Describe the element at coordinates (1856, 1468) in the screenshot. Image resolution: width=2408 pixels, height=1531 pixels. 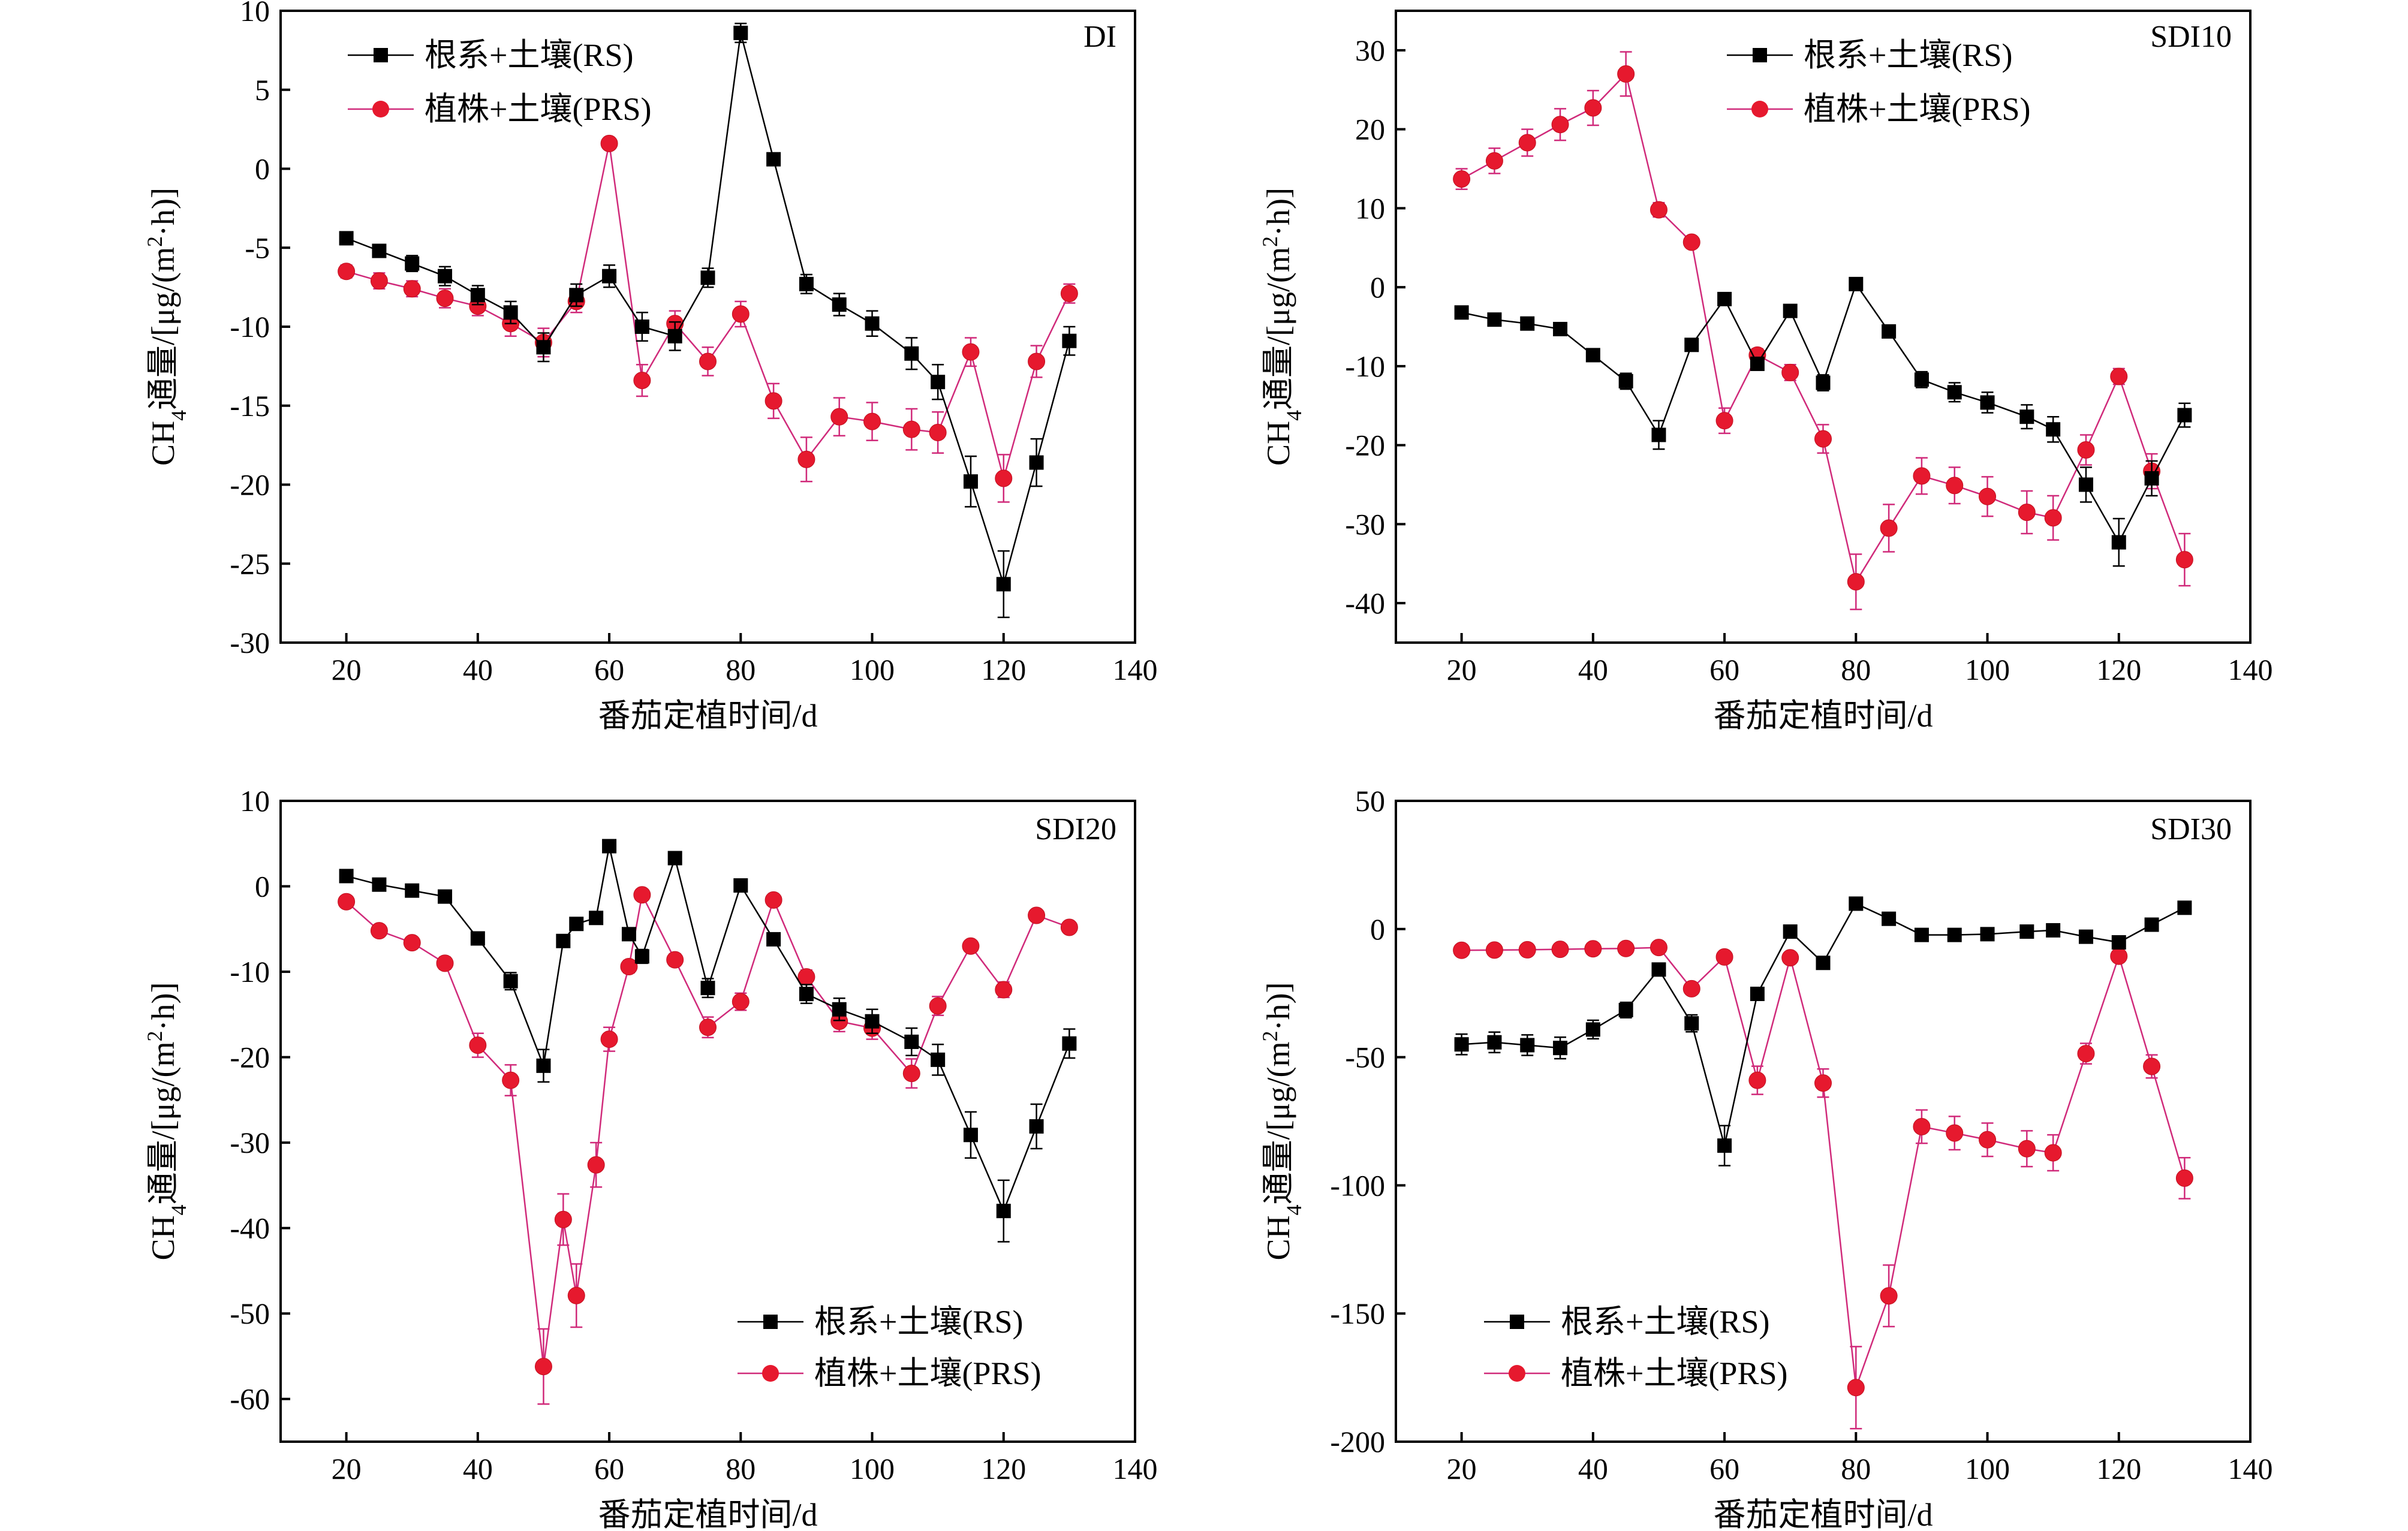
I see `x-tick-label: 80` at that location.